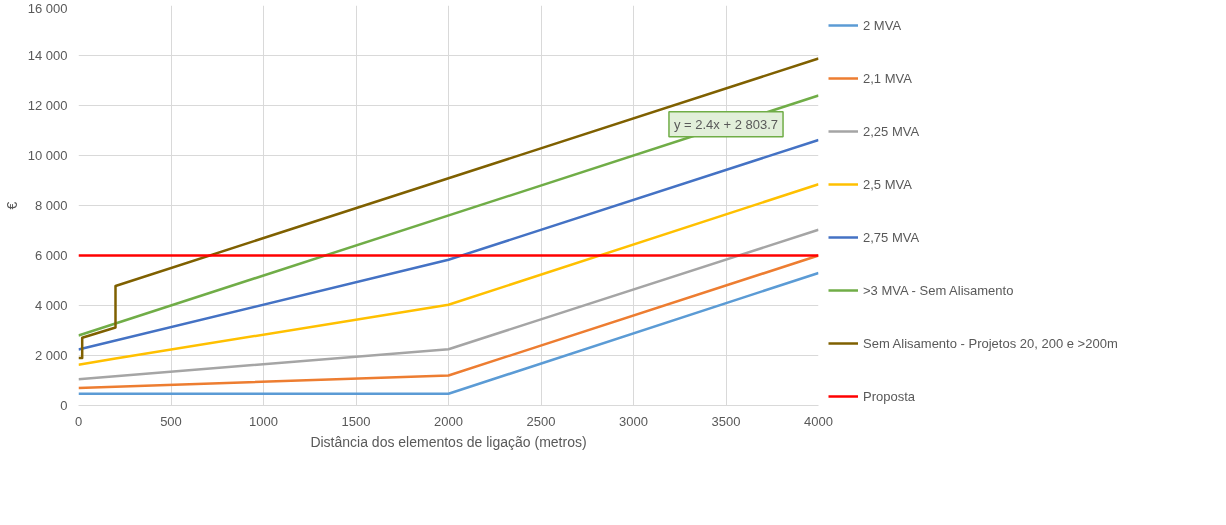 This screenshot has width=1226, height=525. What do you see at coordinates (541, 421) in the screenshot?
I see `x-tick-label: 2500` at bounding box center [541, 421].